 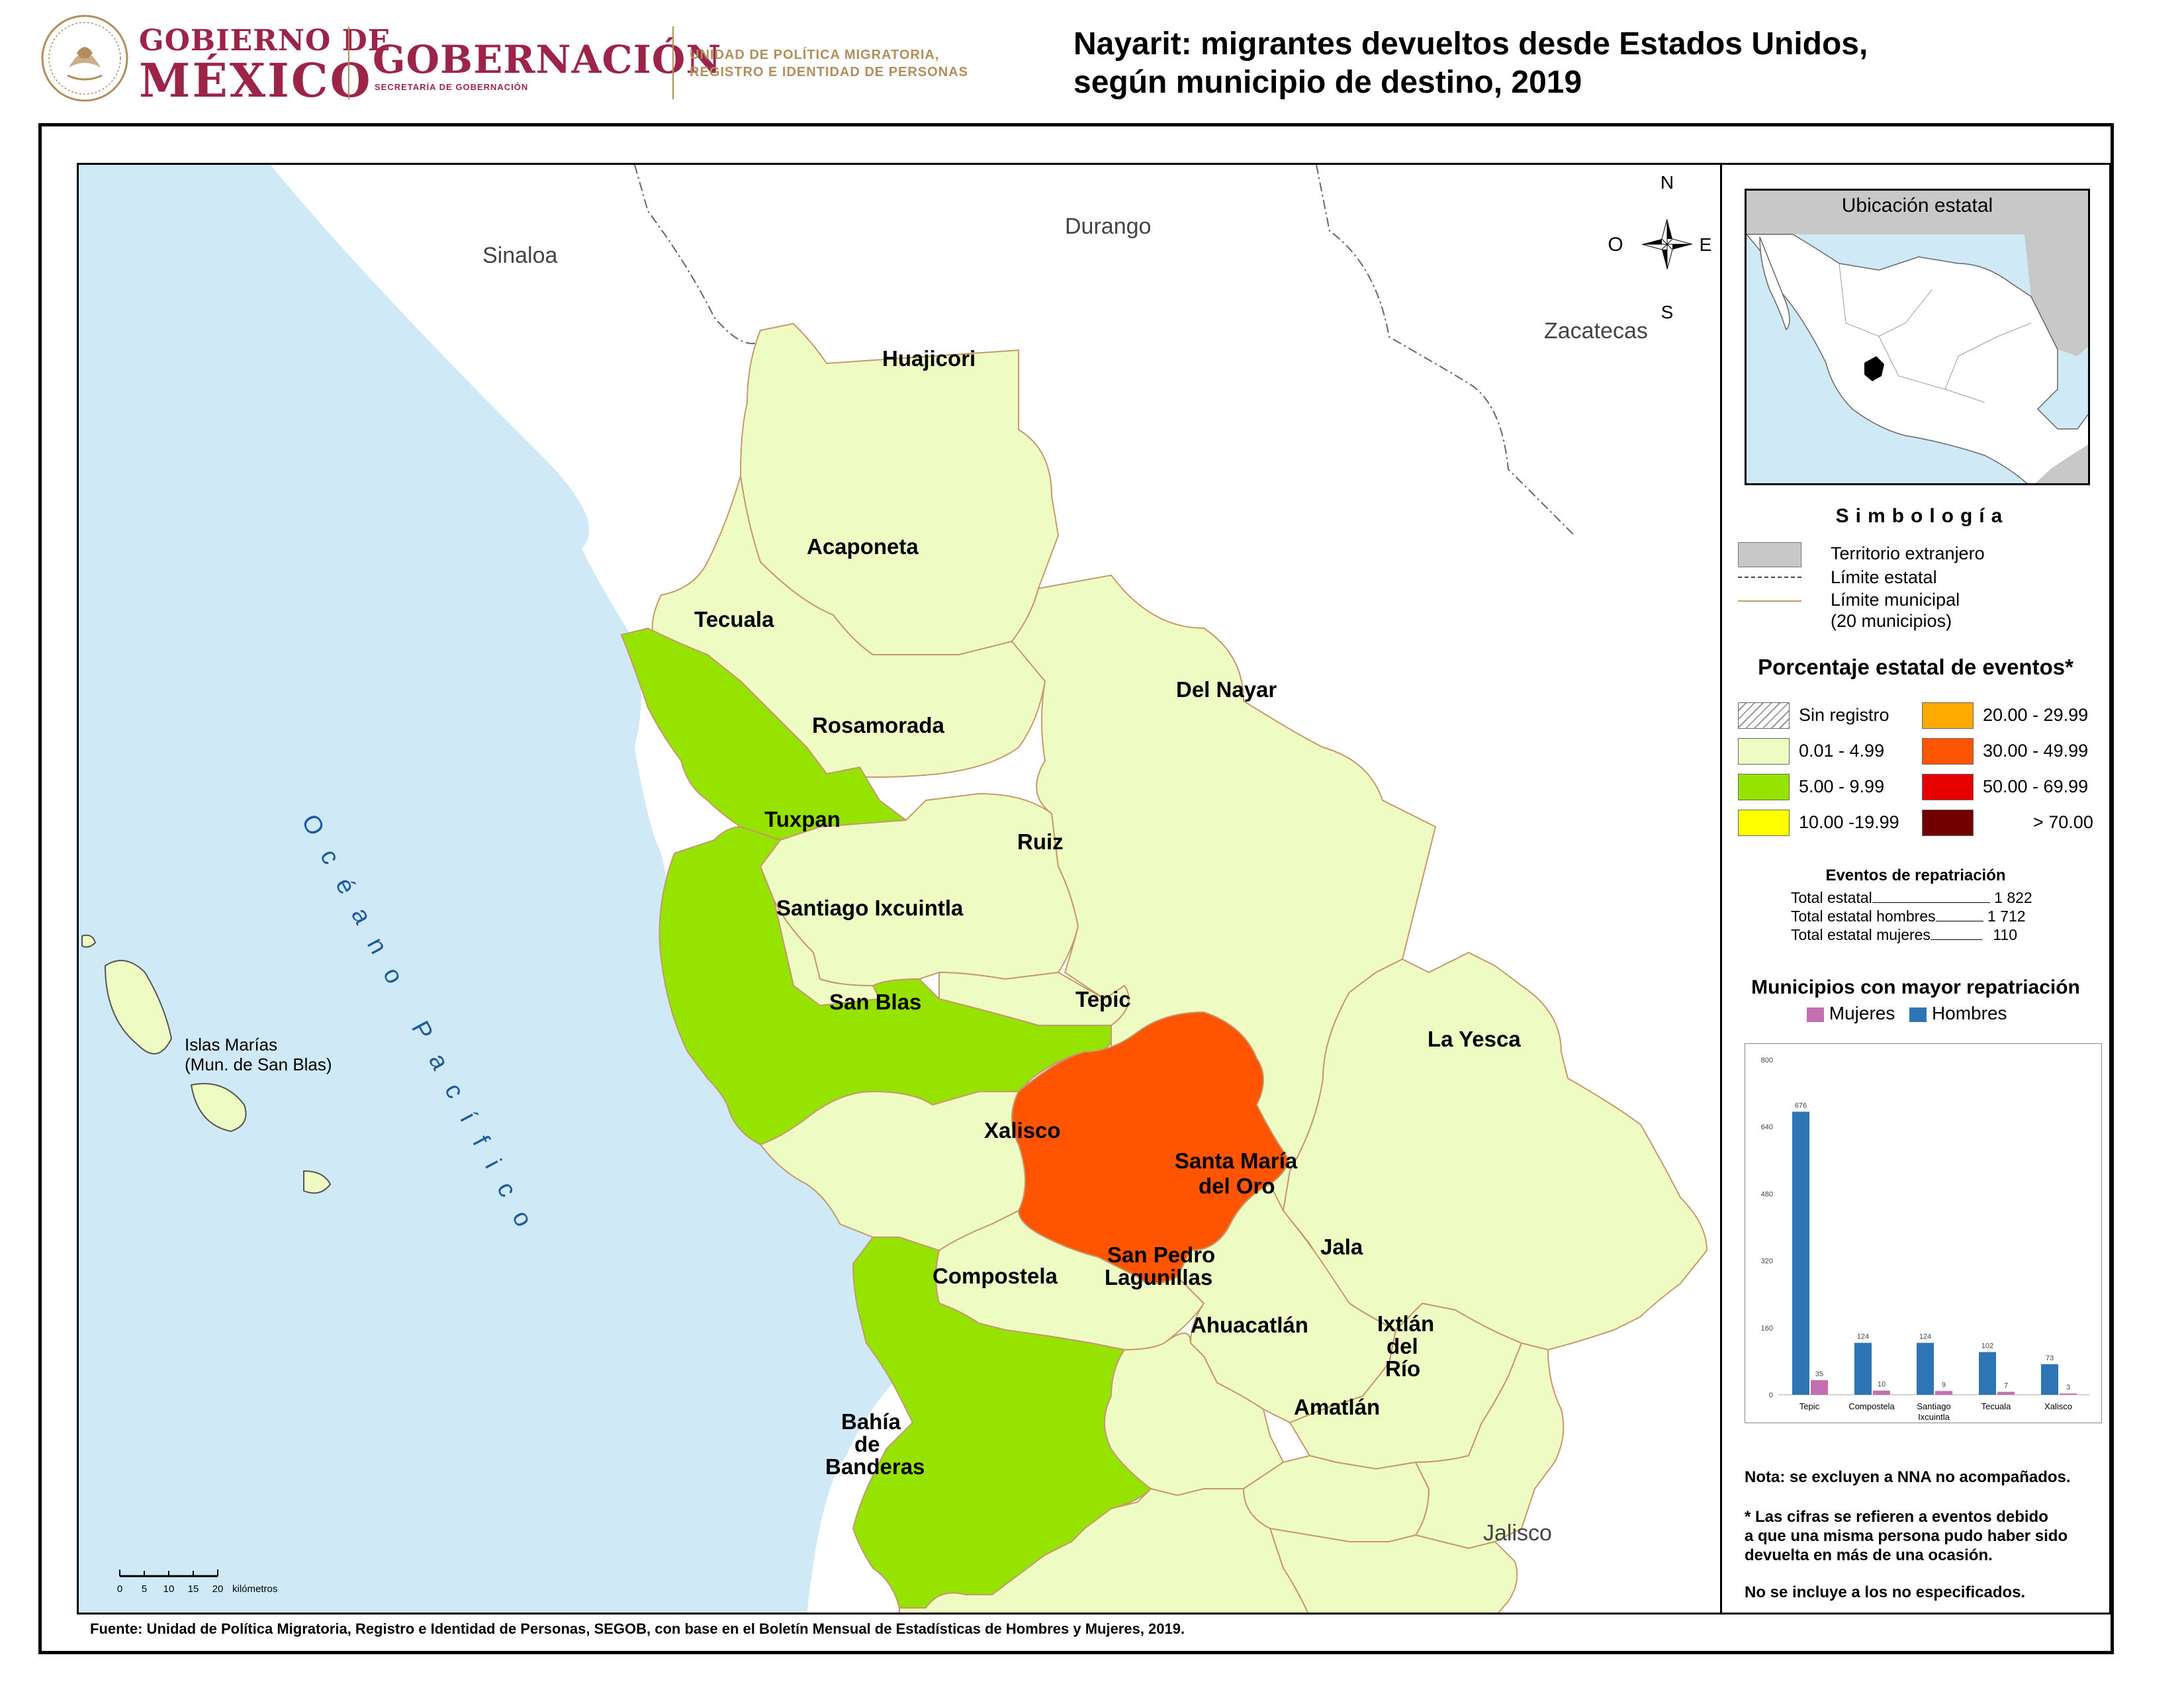 I want to click on mujeres-swatch, so click(x=1815, y=1014).